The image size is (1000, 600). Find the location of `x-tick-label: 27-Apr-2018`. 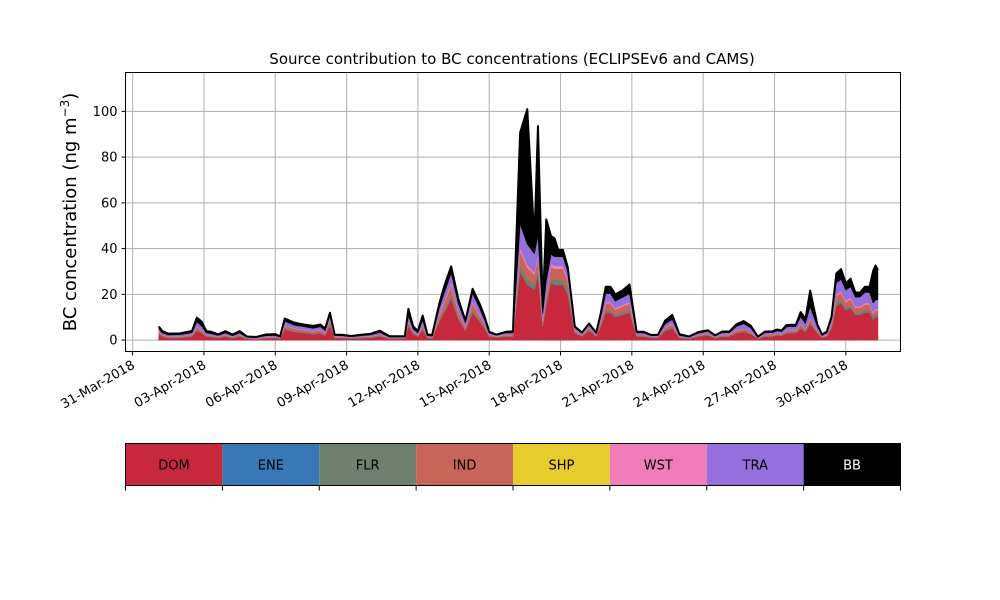

x-tick-label: 27-Apr-2018 is located at coordinates (740, 384).